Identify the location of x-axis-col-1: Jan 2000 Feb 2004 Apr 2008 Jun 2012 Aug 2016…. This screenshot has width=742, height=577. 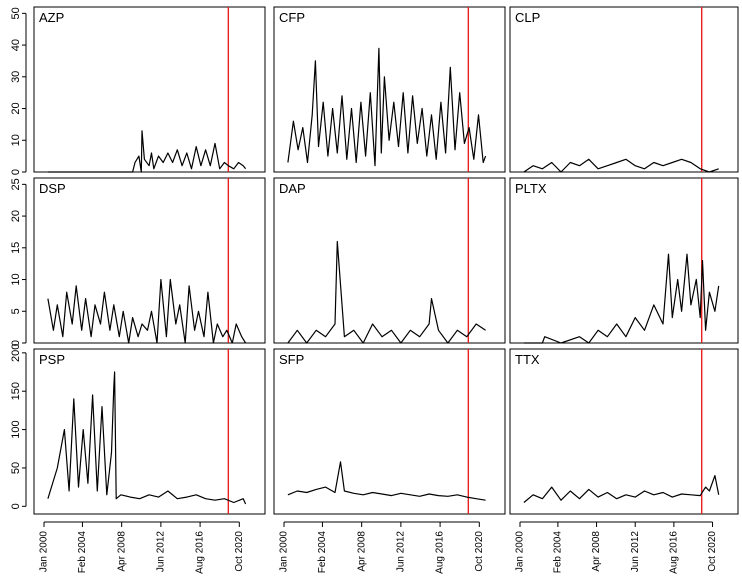
(142, 547).